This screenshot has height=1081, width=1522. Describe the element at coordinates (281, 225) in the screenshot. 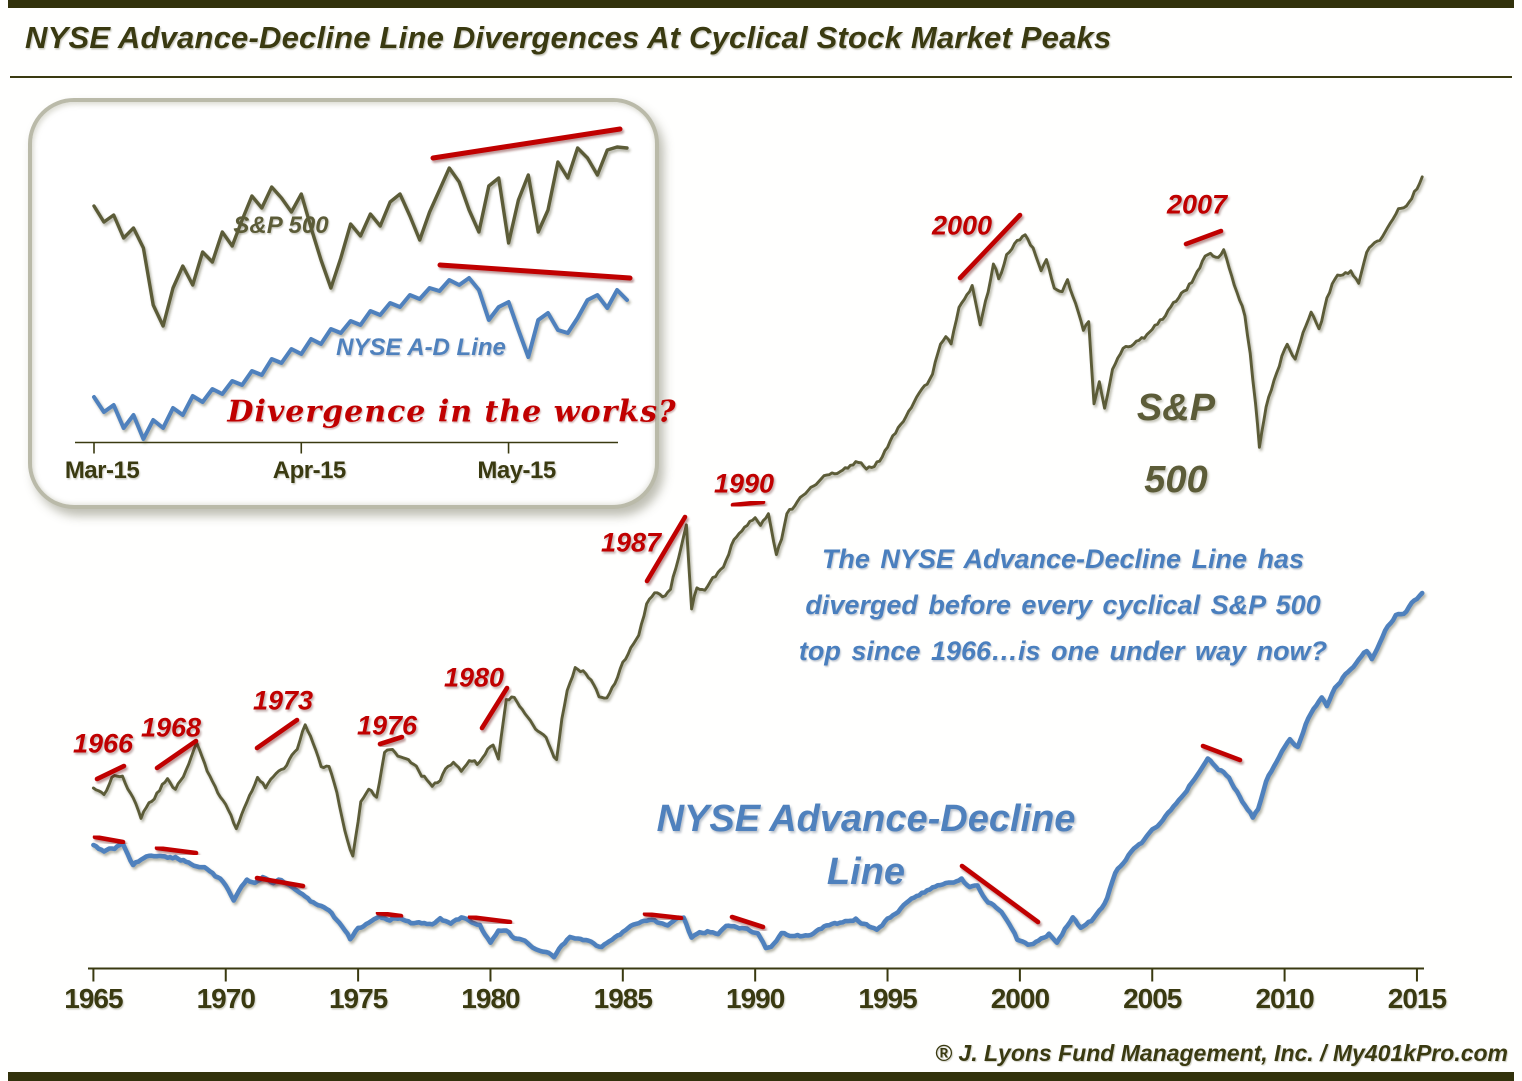

I see `inset-sp500-label: S&P 500` at that location.